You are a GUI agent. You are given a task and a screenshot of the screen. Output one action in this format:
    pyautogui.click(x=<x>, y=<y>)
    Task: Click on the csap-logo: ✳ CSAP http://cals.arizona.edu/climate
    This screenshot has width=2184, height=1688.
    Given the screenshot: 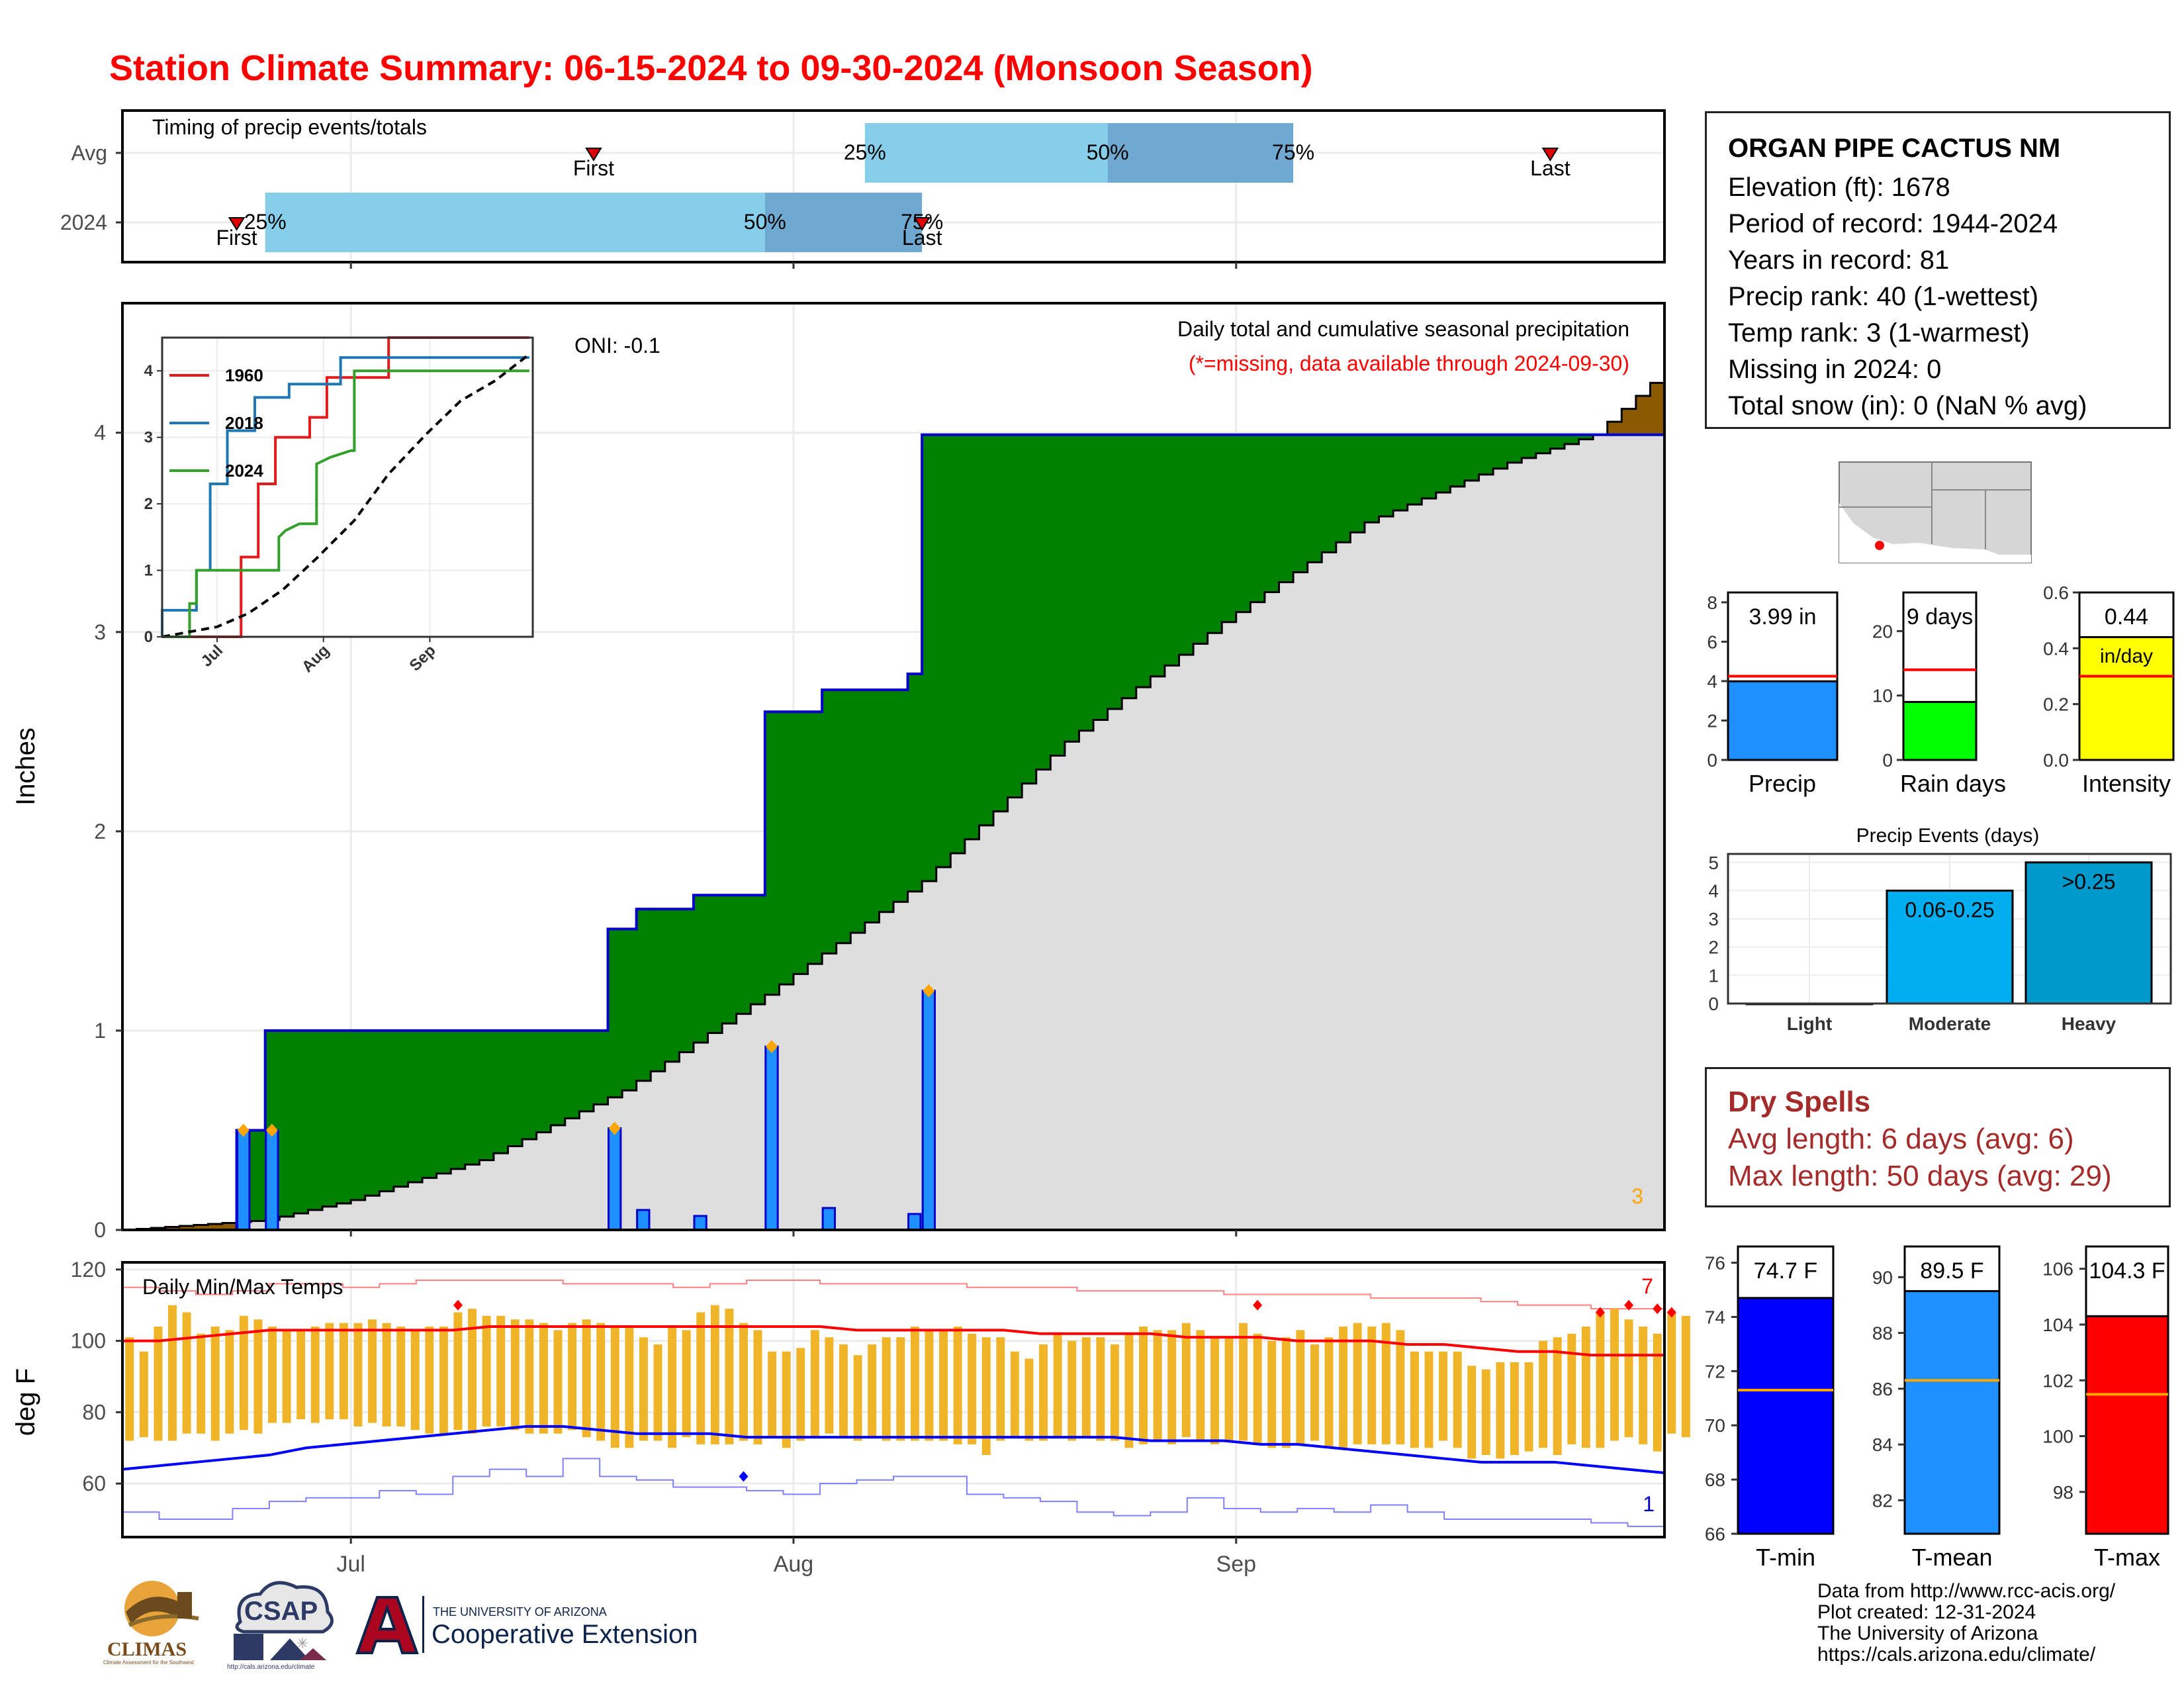 What is the action you would take?
    pyautogui.click(x=283, y=1625)
    